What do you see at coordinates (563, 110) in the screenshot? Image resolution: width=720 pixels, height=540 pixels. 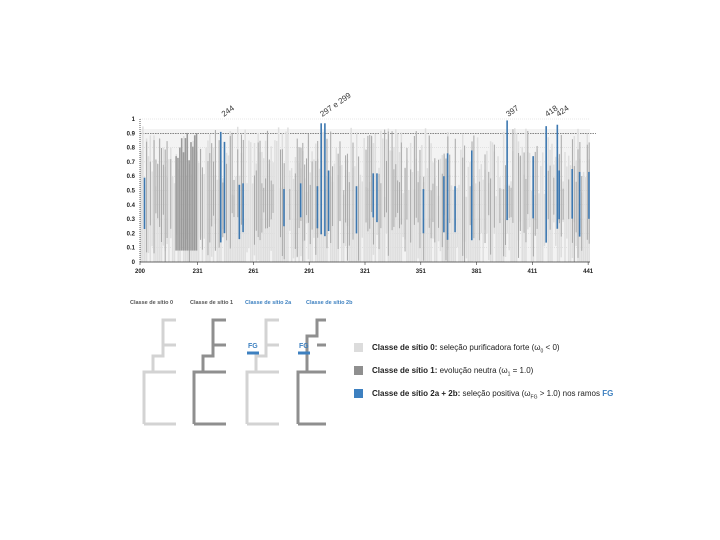 I see `site-label: 424` at bounding box center [563, 110].